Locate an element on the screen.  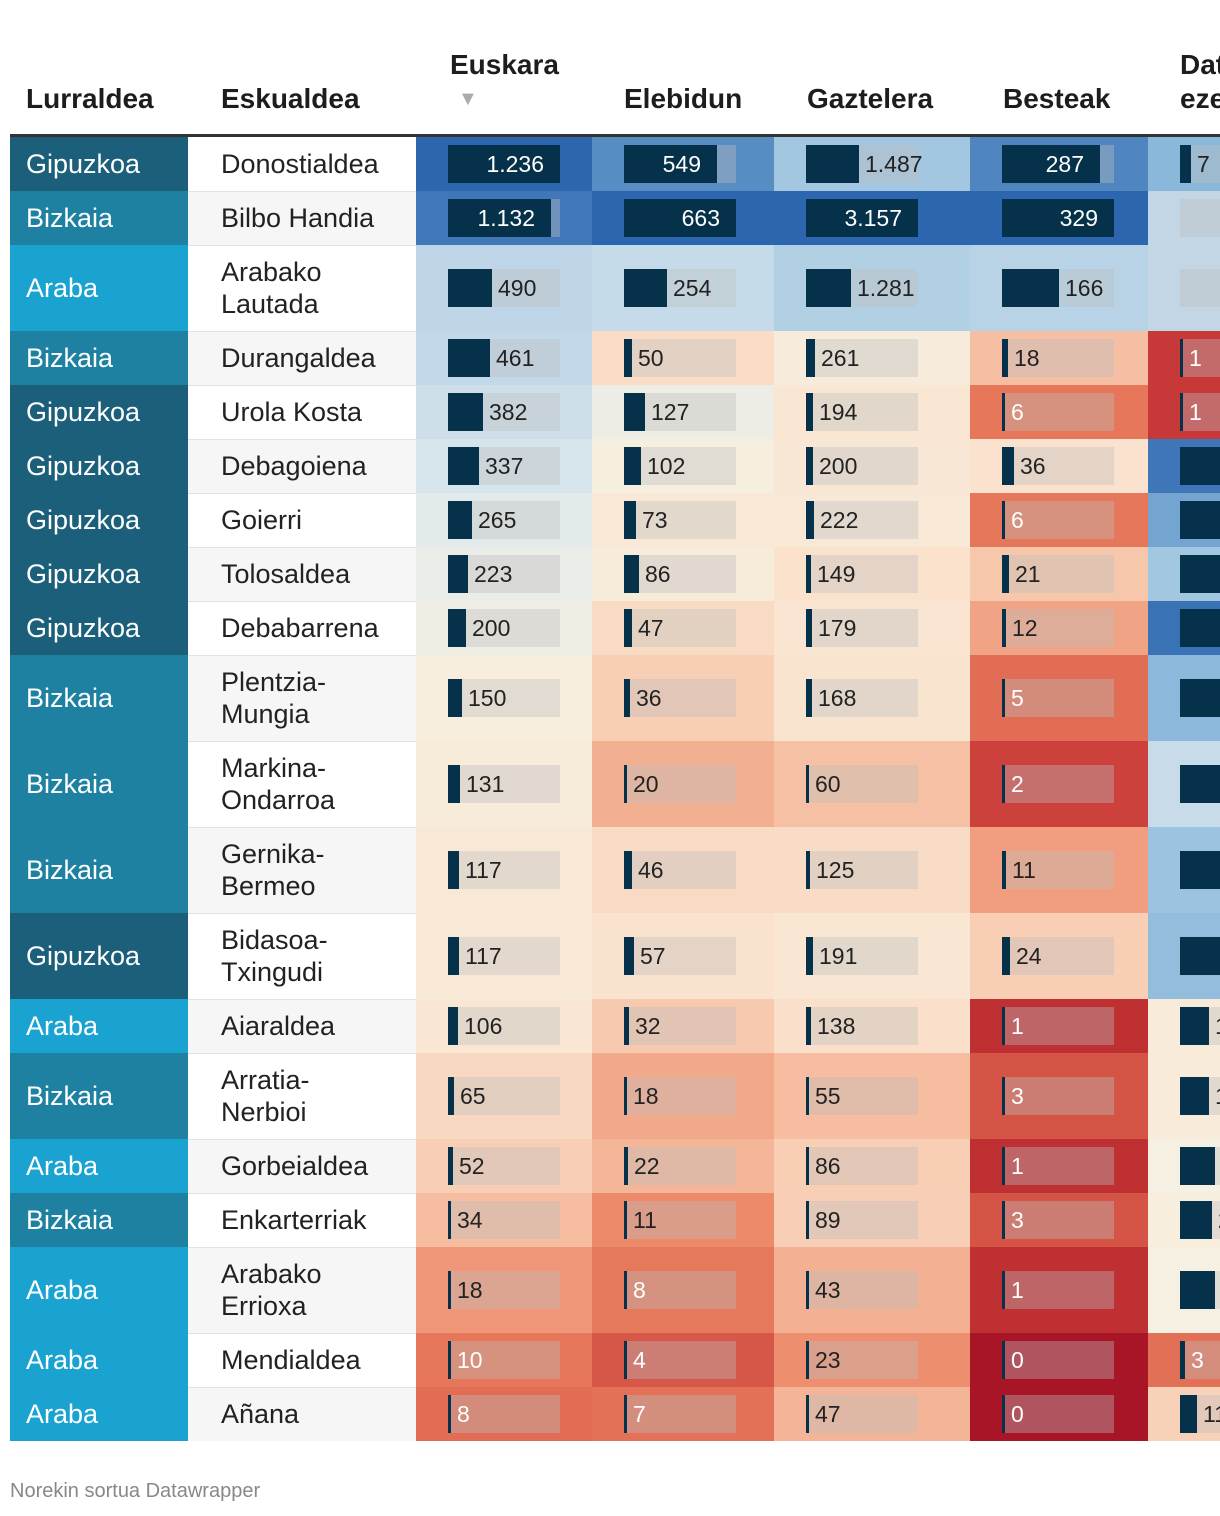
bar-track: 3.157 is located at coordinates (862, 218).